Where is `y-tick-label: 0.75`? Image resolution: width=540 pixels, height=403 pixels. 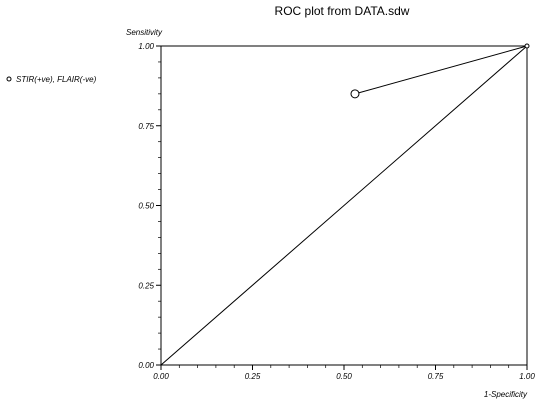 y-tick-label: 0.75 is located at coordinates (146, 126).